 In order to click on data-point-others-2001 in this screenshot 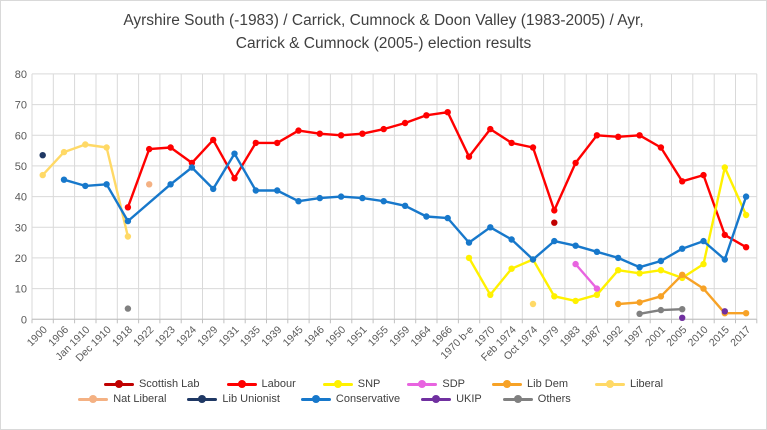, I will do `click(661, 310)`.